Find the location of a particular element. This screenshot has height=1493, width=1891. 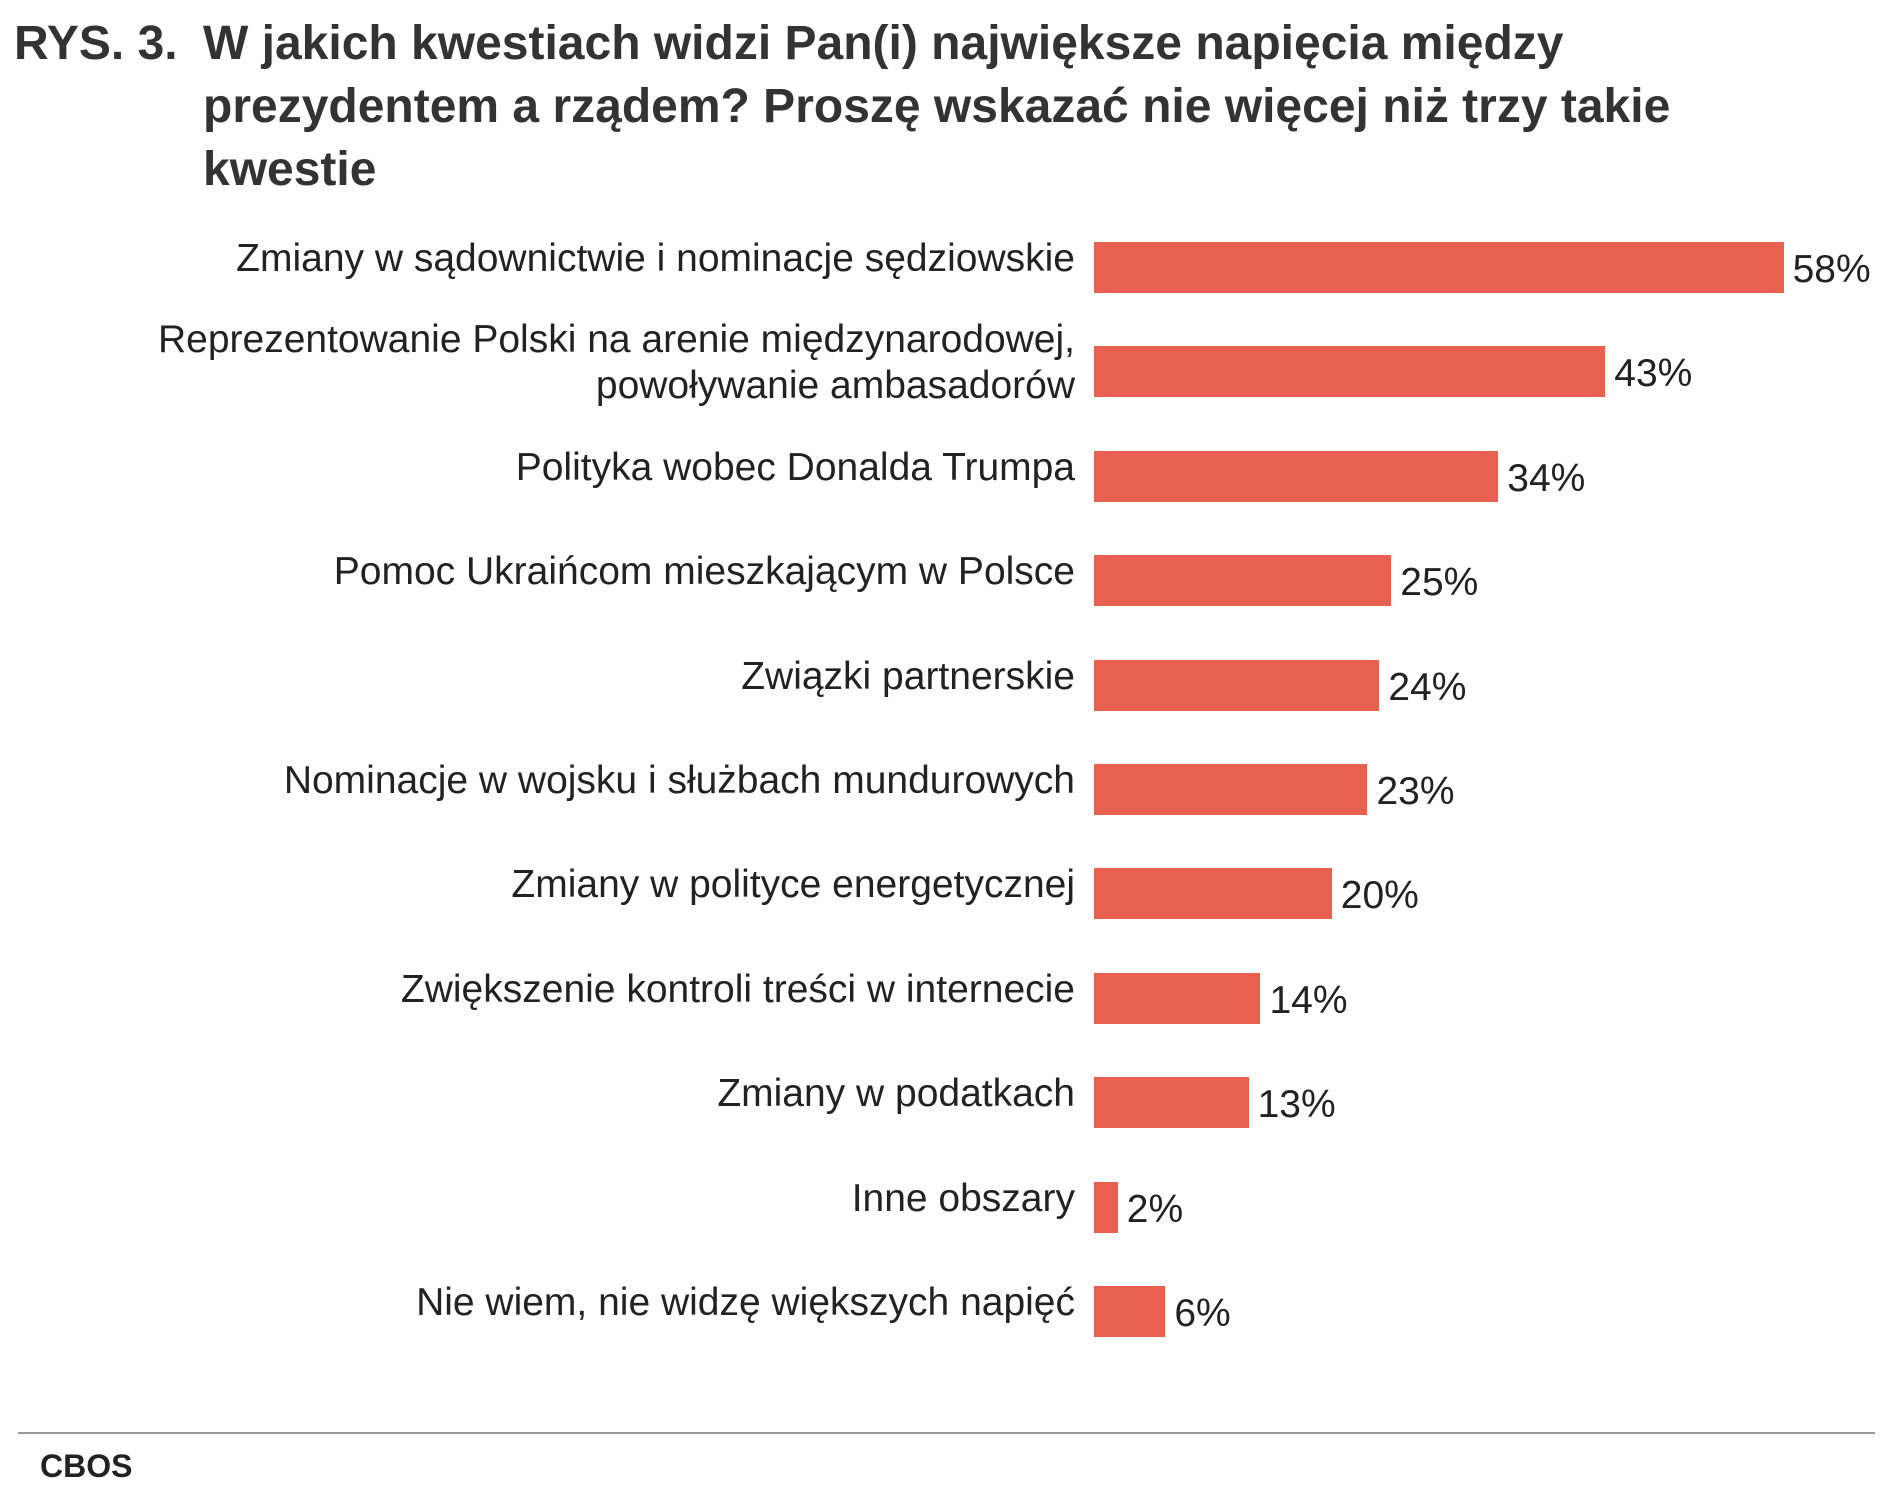

value-label: 34% is located at coordinates (1546, 478).